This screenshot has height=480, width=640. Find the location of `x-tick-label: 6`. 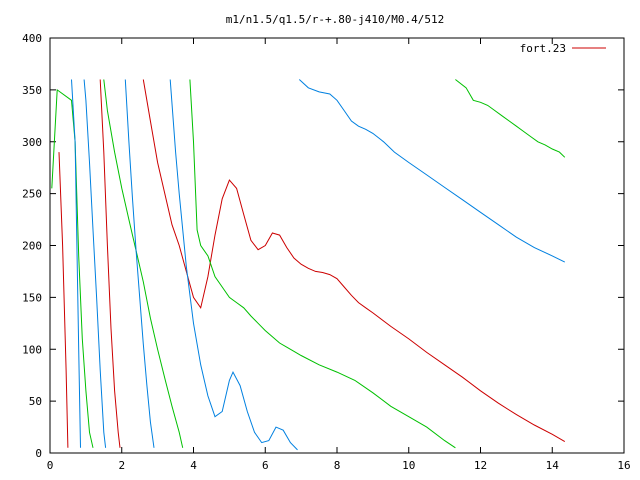

x-tick-label: 6 is located at coordinates (265, 465).